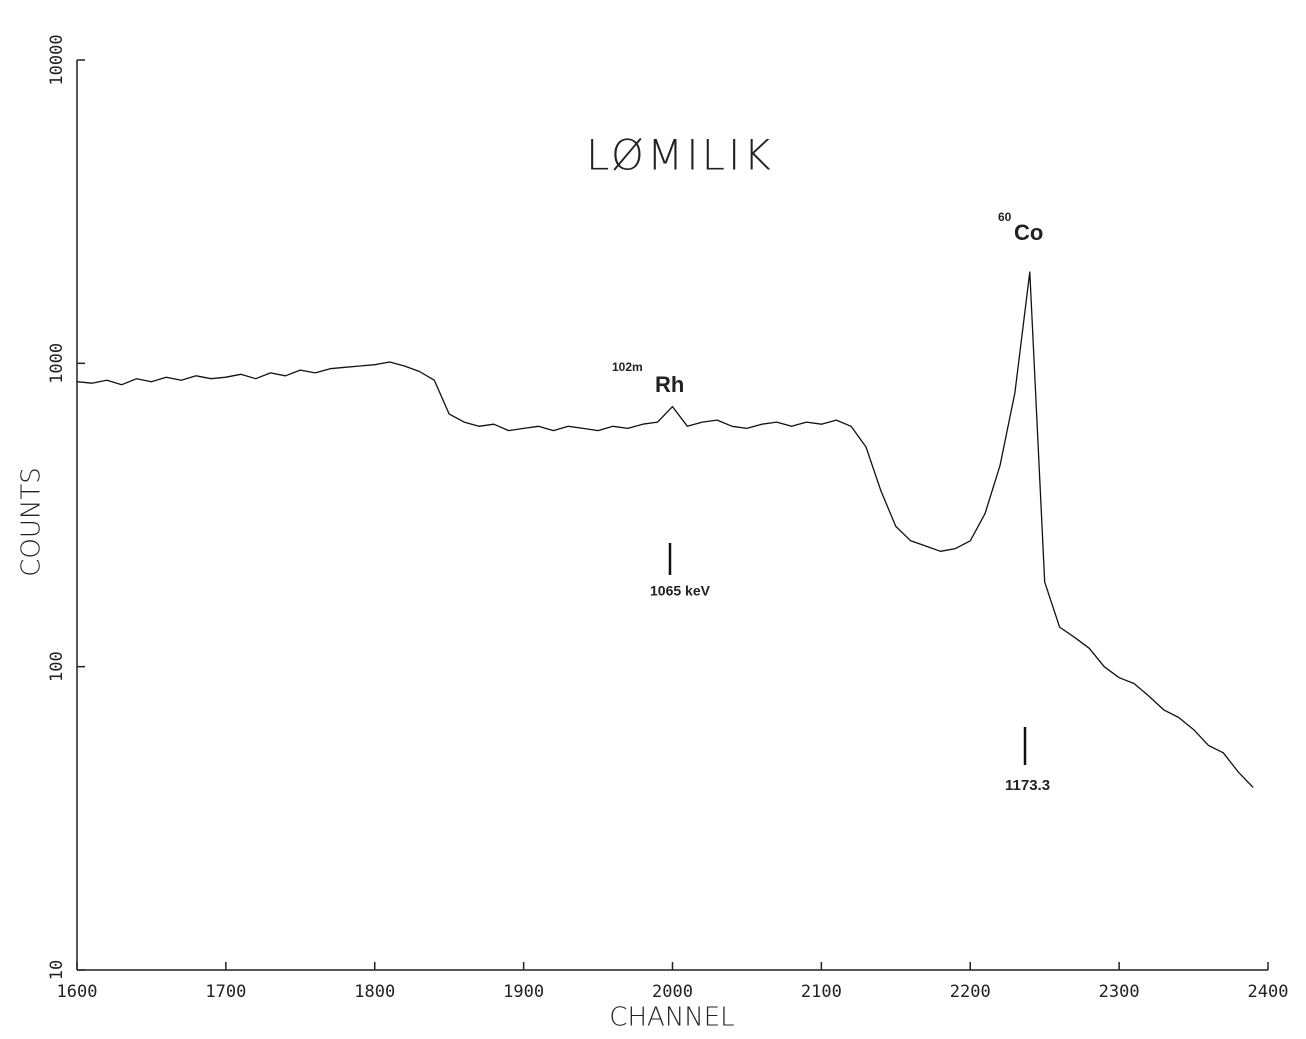  What do you see at coordinates (627, 367) in the screenshot?
I see `annotation-sup: 102m` at bounding box center [627, 367].